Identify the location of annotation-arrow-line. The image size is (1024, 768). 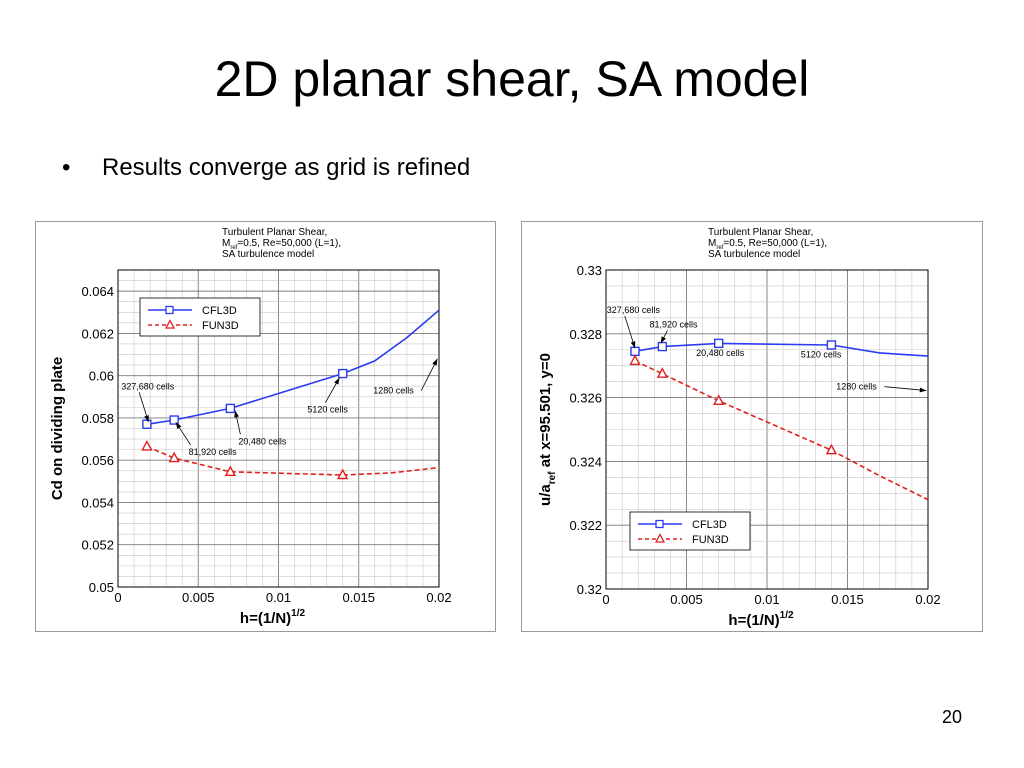
(905, 388).